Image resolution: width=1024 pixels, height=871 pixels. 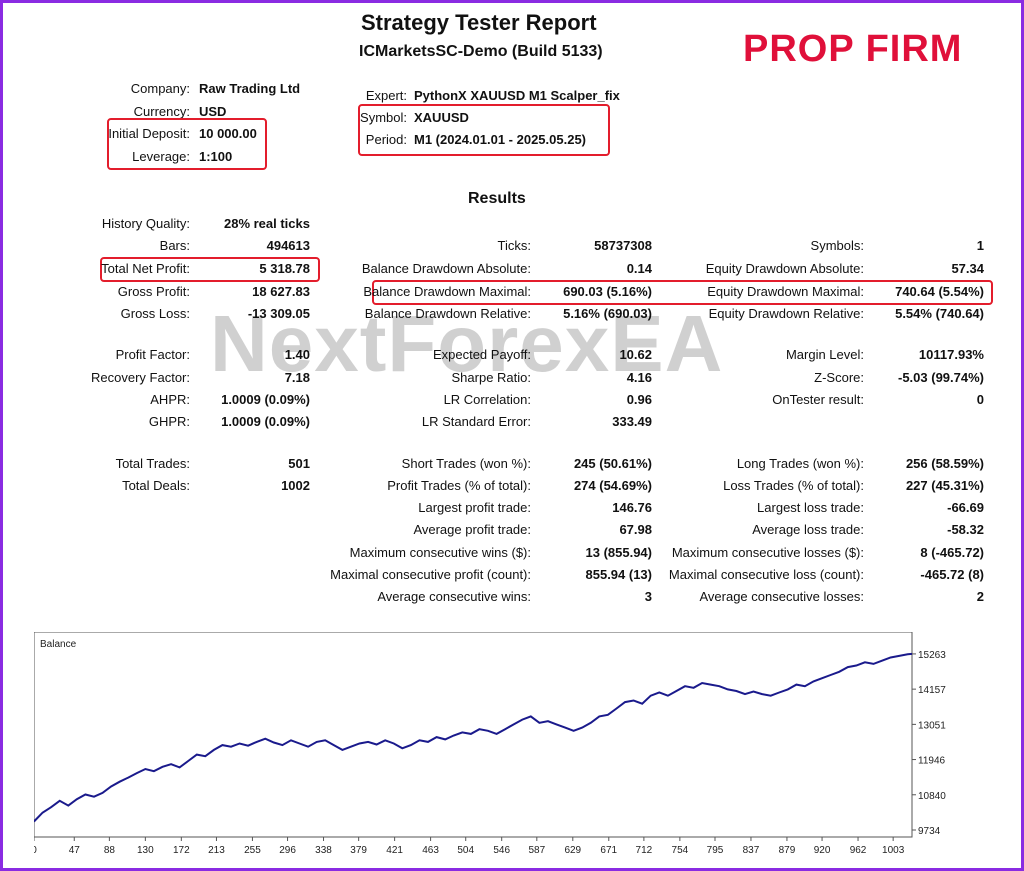 What do you see at coordinates (216, 850) in the screenshot?
I see `x-tick-label: 213` at bounding box center [216, 850].